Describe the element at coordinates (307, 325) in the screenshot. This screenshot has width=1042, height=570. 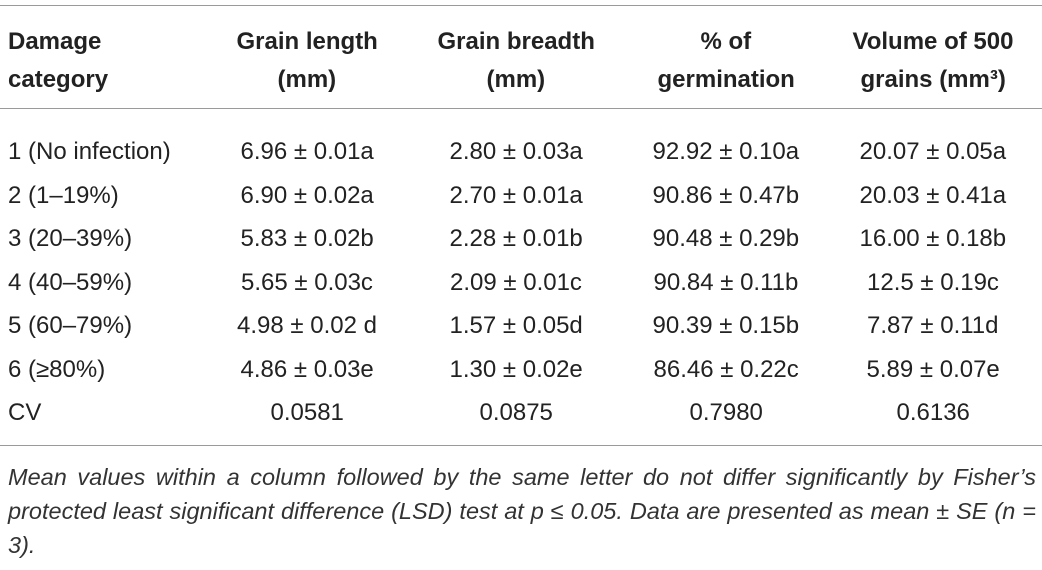
I see `table-cell: 4.98 ± 0.02 d` at that location.